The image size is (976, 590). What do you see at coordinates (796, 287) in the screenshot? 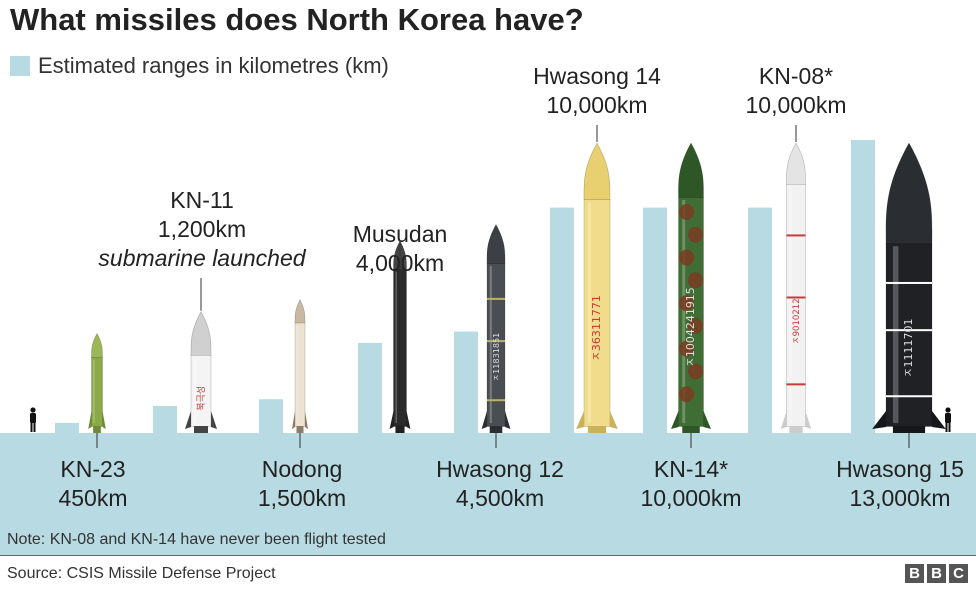
I see `missile-illustration: ㅈ9010212` at bounding box center [796, 287].